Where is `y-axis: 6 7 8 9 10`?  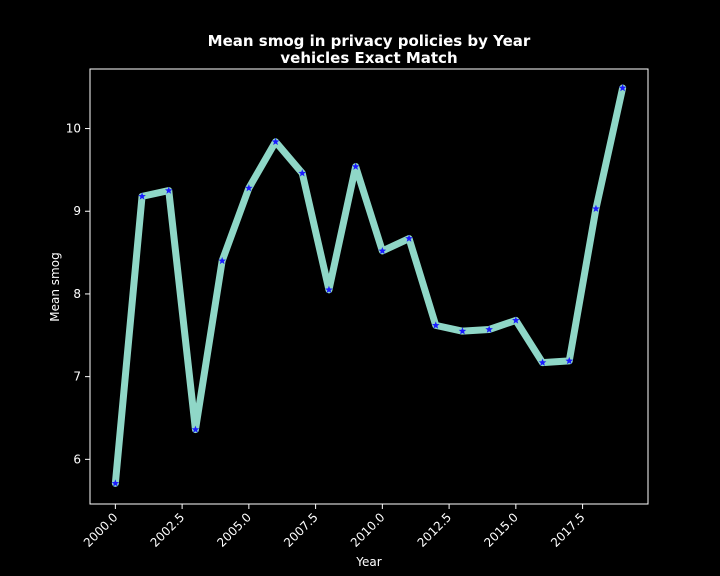
y-axis: 6 7 8 9 10 is located at coordinates (78, 294).